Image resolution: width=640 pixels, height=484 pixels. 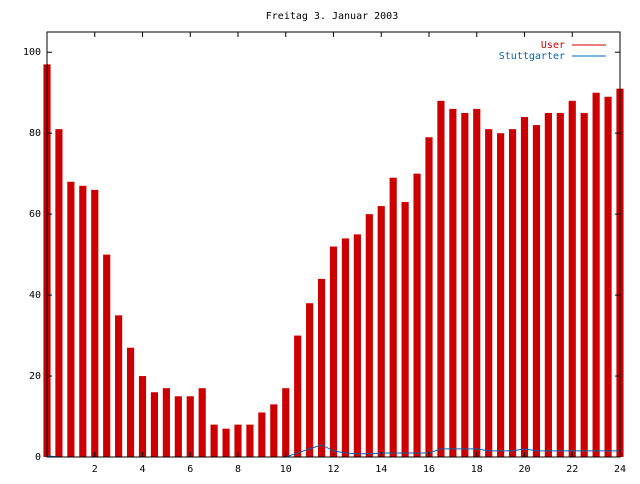 What do you see at coordinates (286, 469) in the screenshot?
I see `x-tick-label: 10` at bounding box center [286, 469].